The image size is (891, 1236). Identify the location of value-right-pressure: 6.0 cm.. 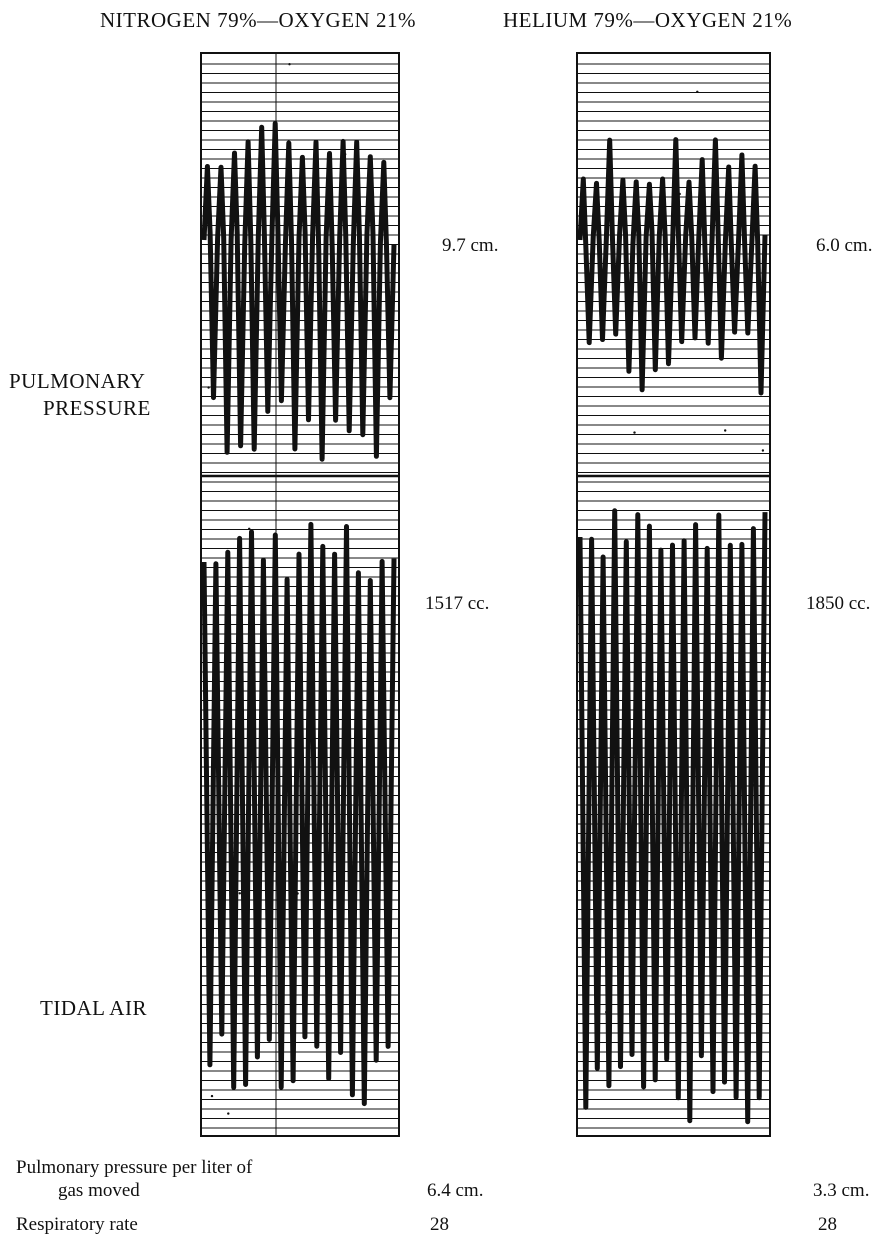
(844, 245).